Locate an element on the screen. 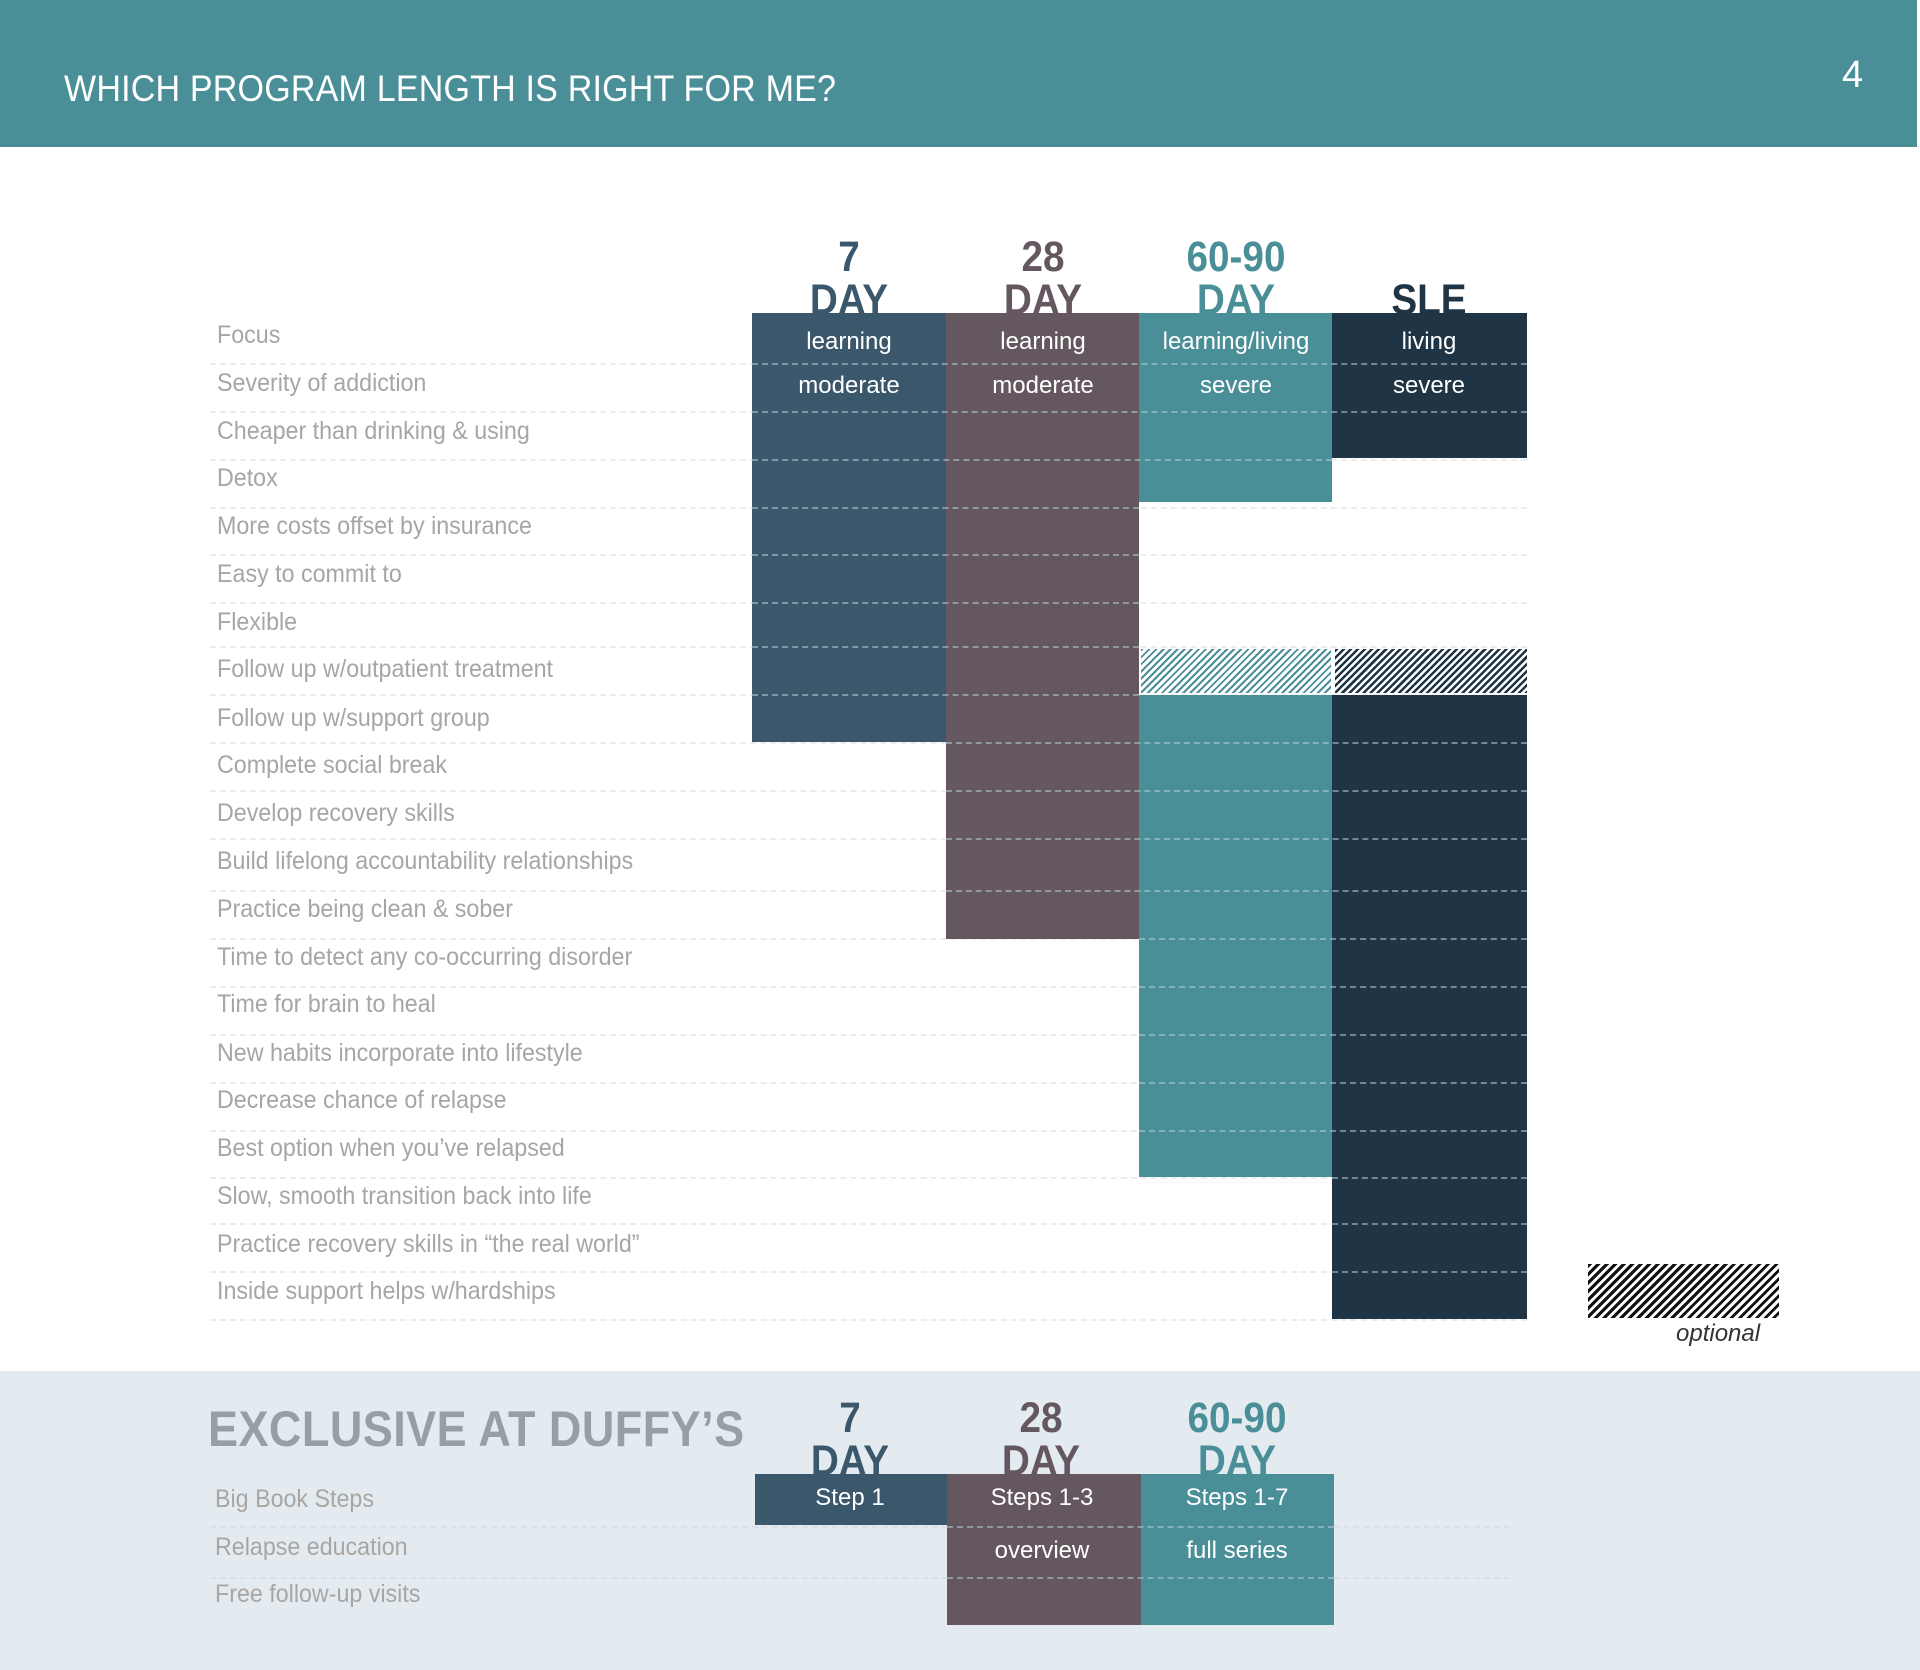 The image size is (1920, 1670). page-number: 4 is located at coordinates (1853, 75).